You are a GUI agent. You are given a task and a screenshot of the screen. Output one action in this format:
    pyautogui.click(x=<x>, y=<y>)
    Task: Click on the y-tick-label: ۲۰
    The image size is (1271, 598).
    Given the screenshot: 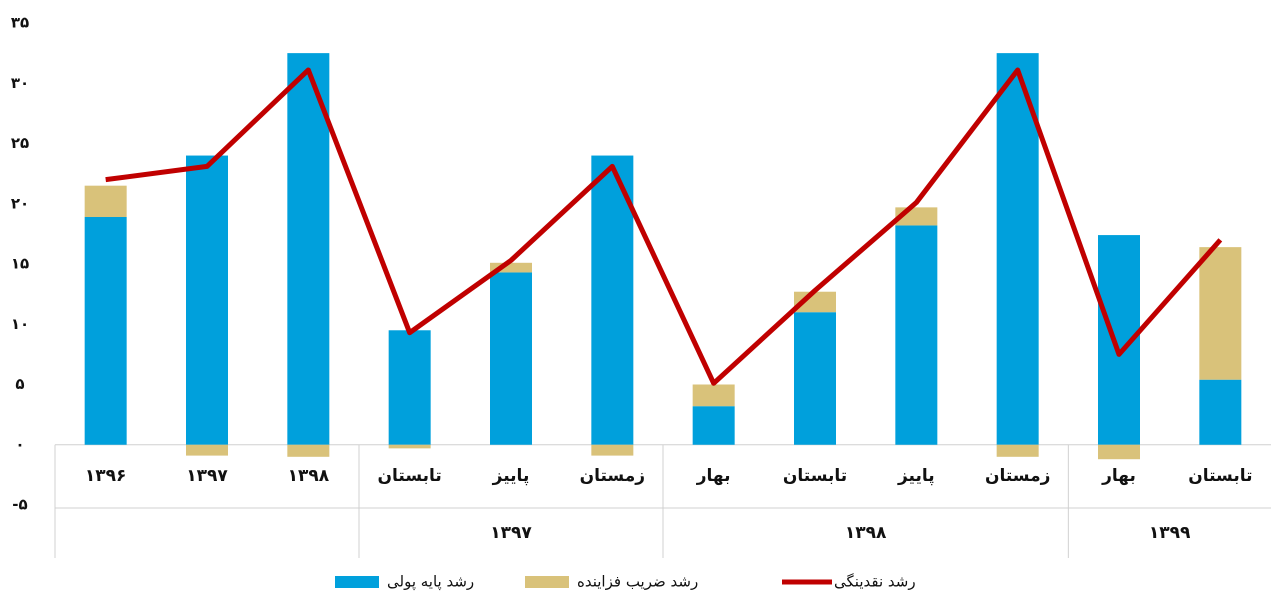 What is the action you would take?
    pyautogui.click(x=20, y=203)
    